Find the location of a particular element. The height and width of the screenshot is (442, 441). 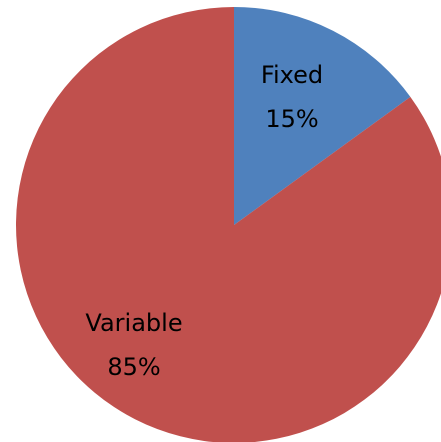

slice-label-fixed: Fixed is located at coordinates (292, 75).